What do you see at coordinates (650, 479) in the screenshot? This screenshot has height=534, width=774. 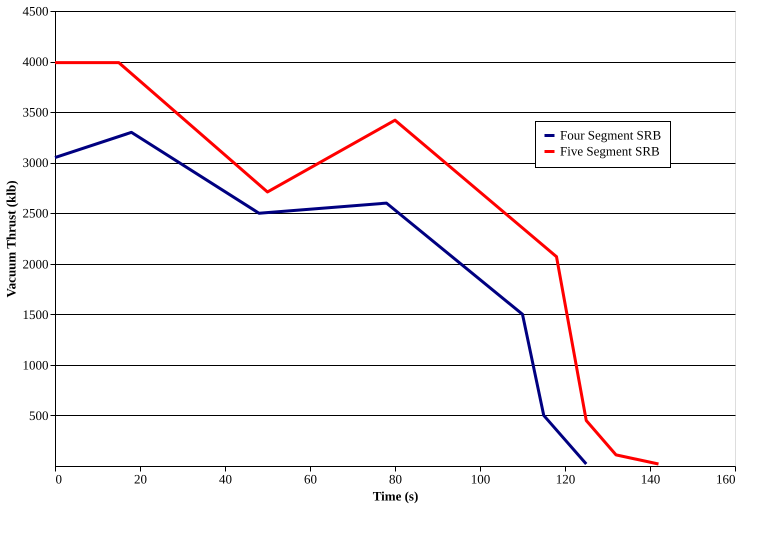 I see `x-tick-label: 140` at bounding box center [650, 479].